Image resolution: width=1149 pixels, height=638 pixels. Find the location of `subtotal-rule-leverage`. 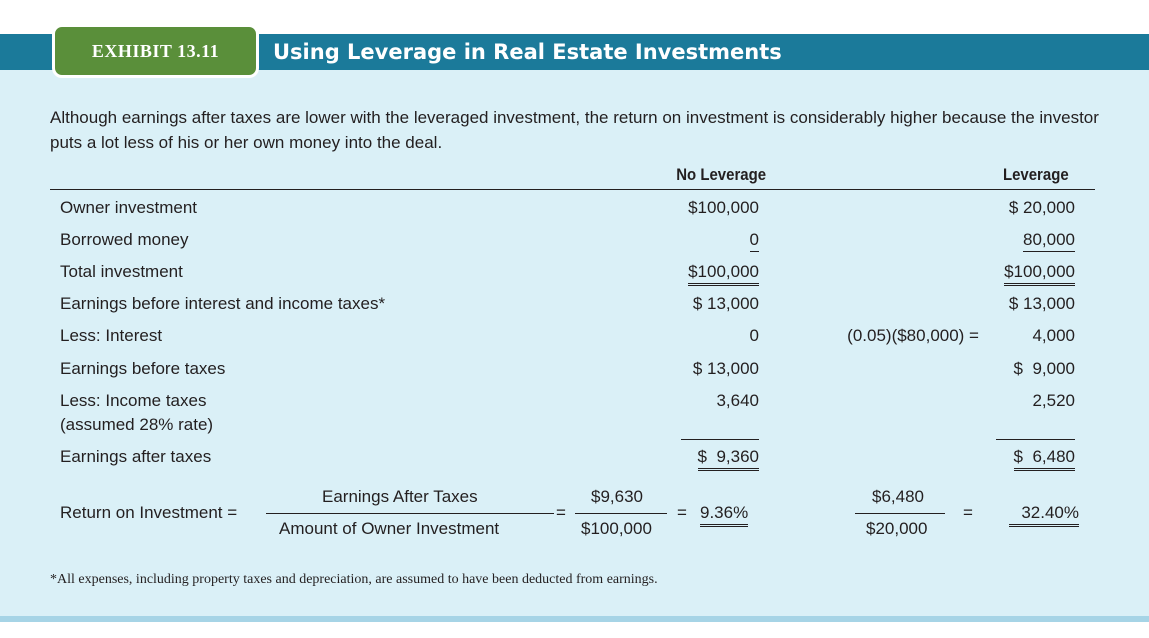

subtotal-rule-leverage is located at coordinates (1035, 439).